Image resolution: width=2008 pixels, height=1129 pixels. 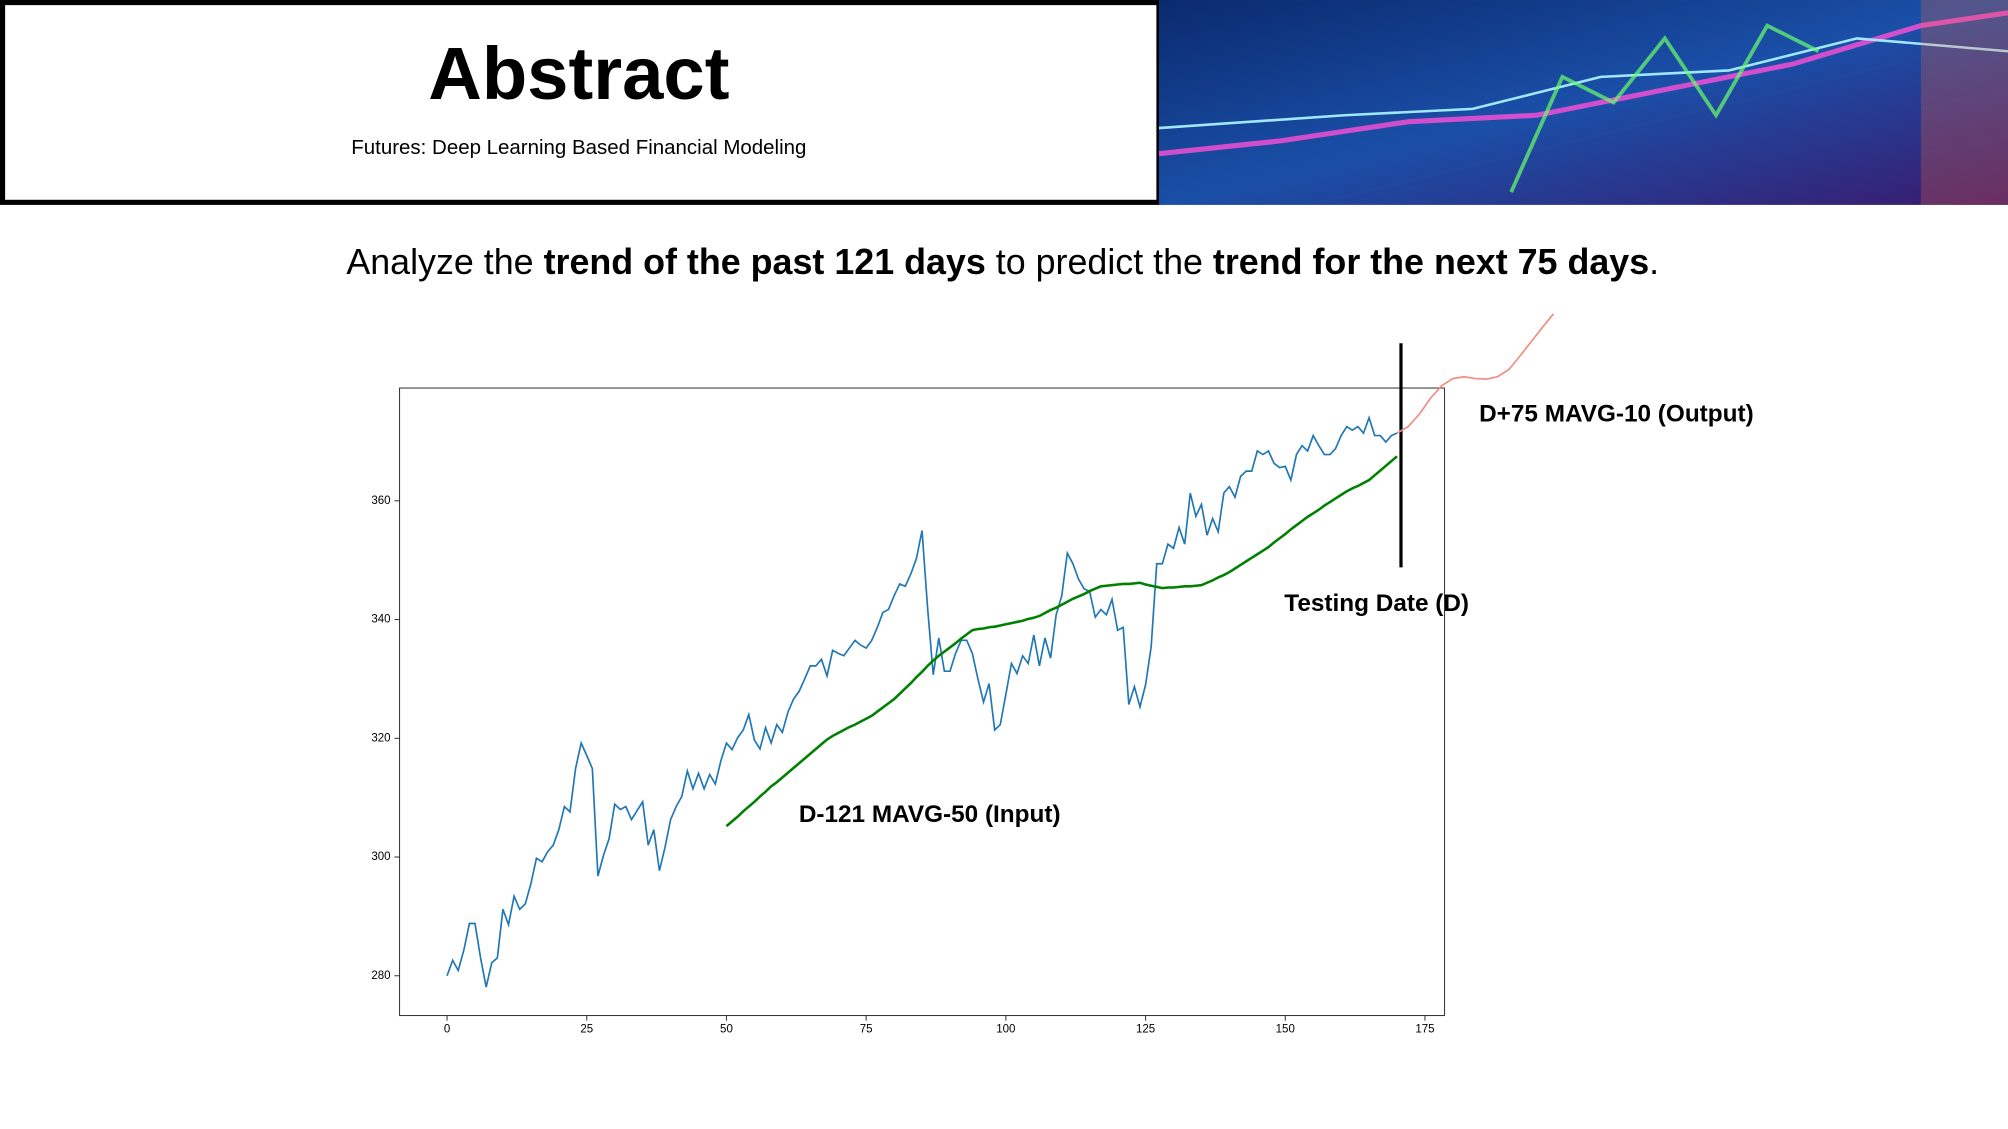 What do you see at coordinates (380, 501) in the screenshot?
I see `y-tick-label: 360` at bounding box center [380, 501].